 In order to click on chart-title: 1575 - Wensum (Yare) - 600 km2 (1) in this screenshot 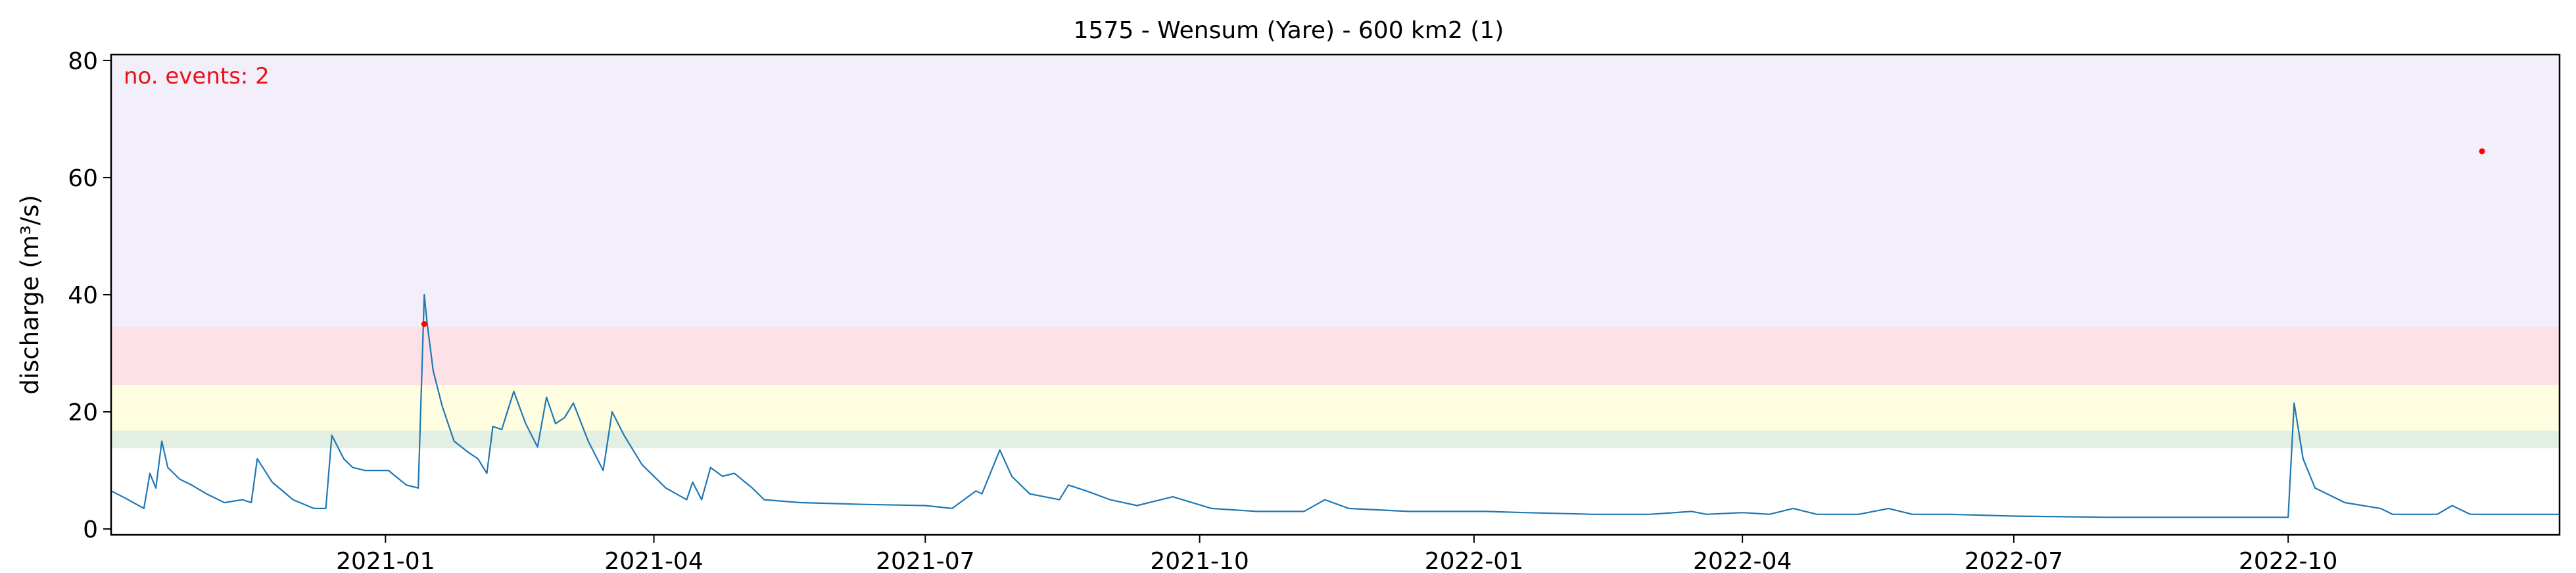, I will do `click(1289, 30)`.